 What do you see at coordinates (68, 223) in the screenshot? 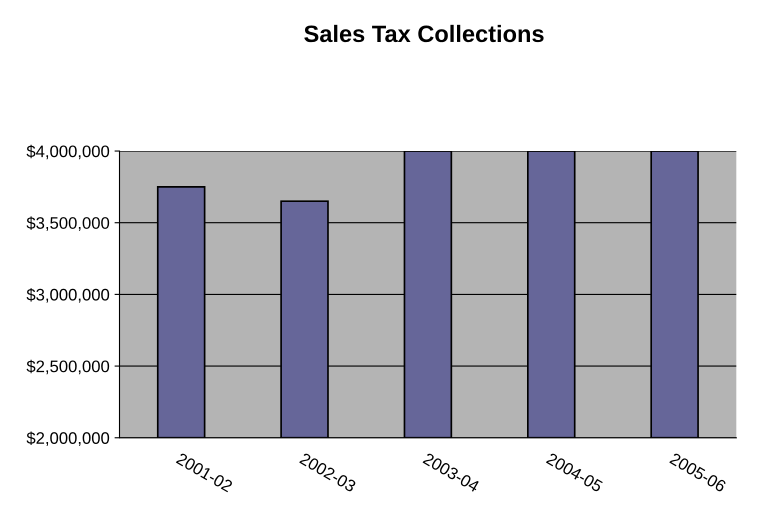
I see `y-tick-label: $3,500,000` at bounding box center [68, 223].